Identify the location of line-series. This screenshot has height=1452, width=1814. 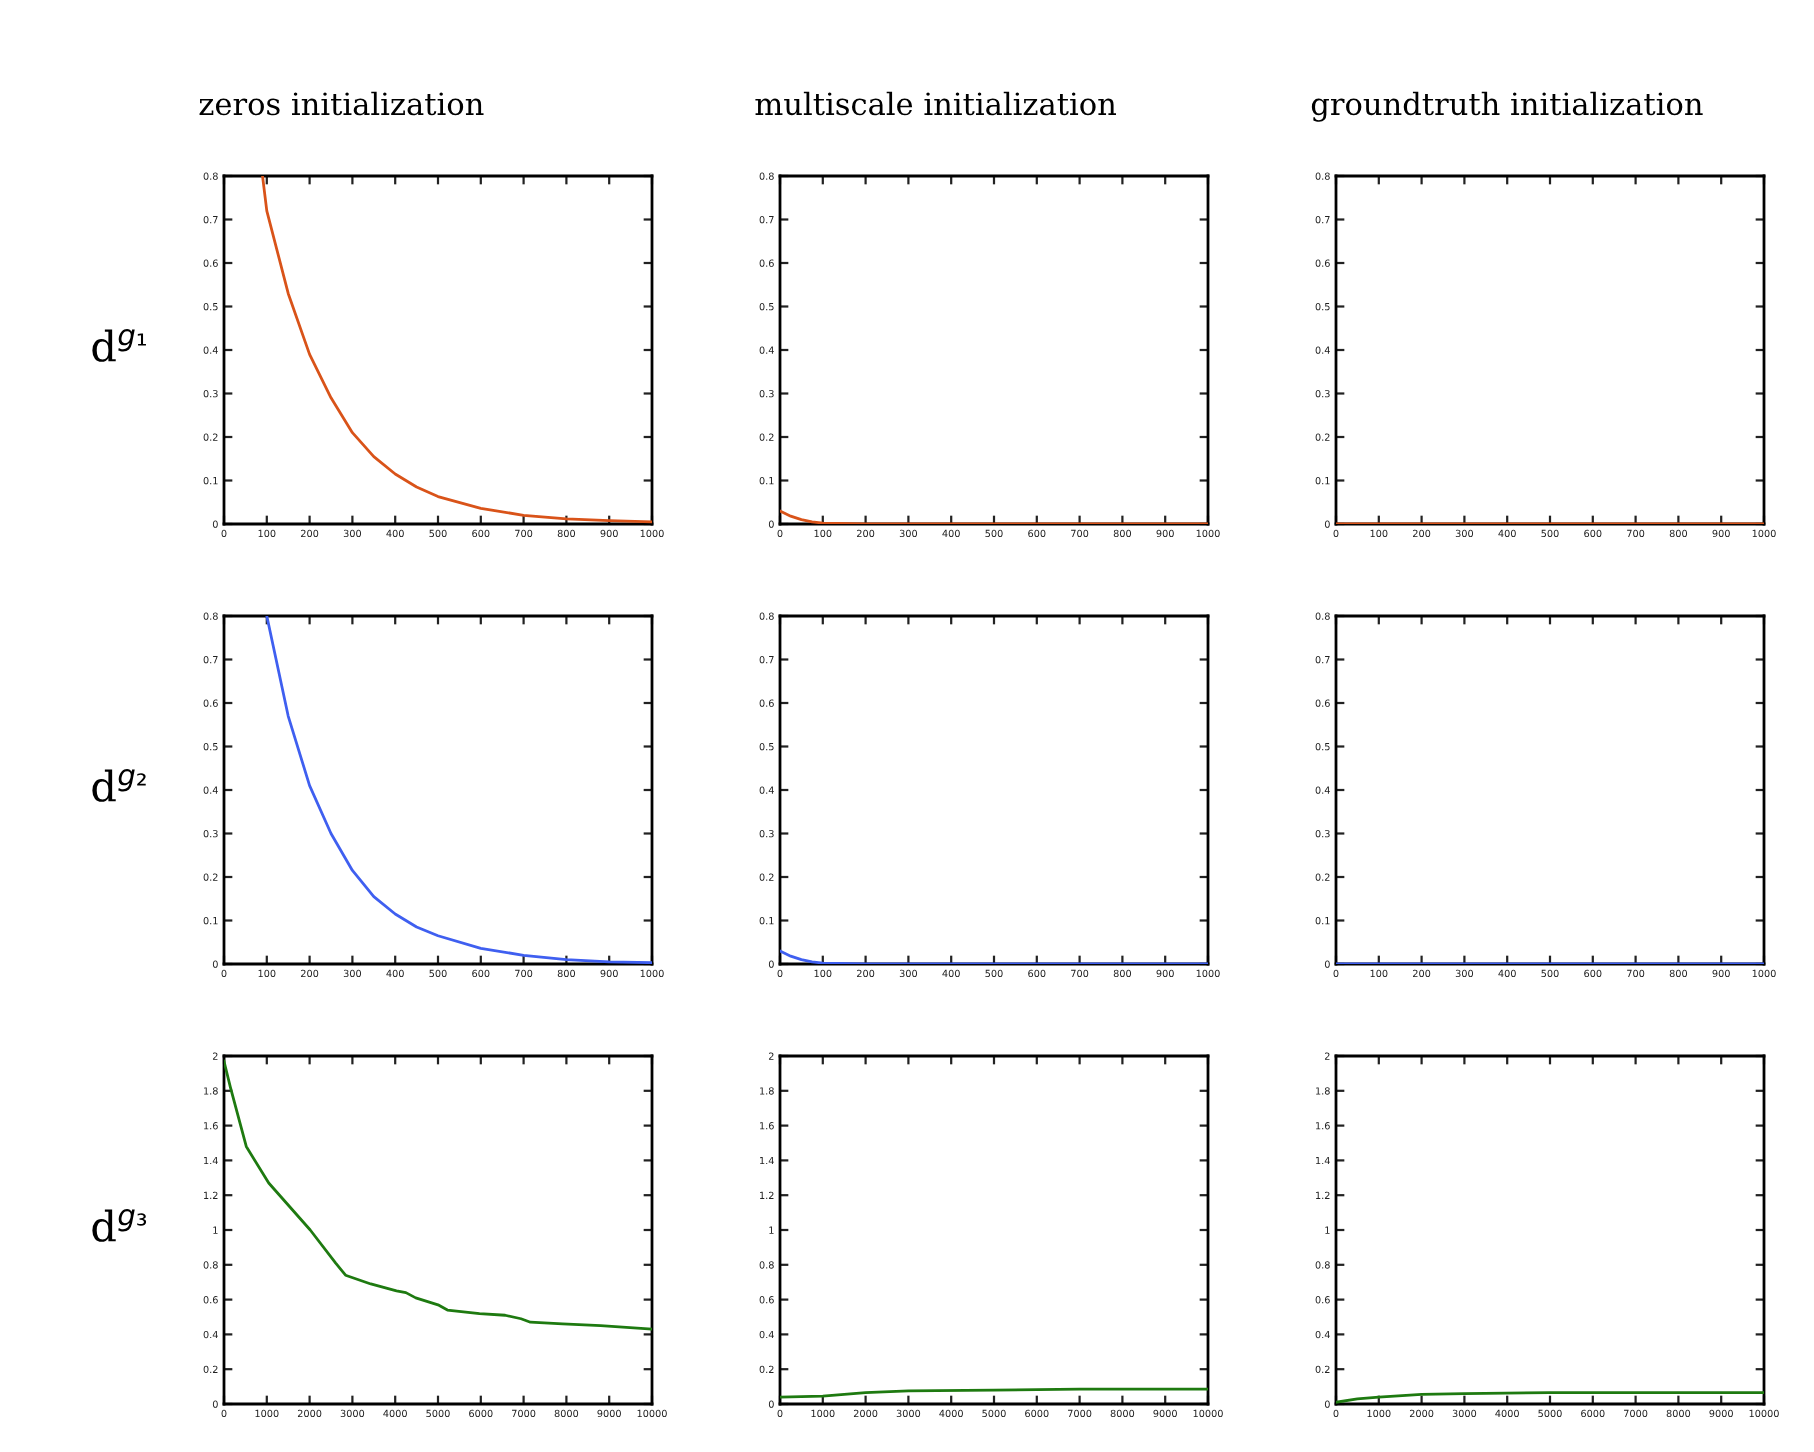
(438, 1195).